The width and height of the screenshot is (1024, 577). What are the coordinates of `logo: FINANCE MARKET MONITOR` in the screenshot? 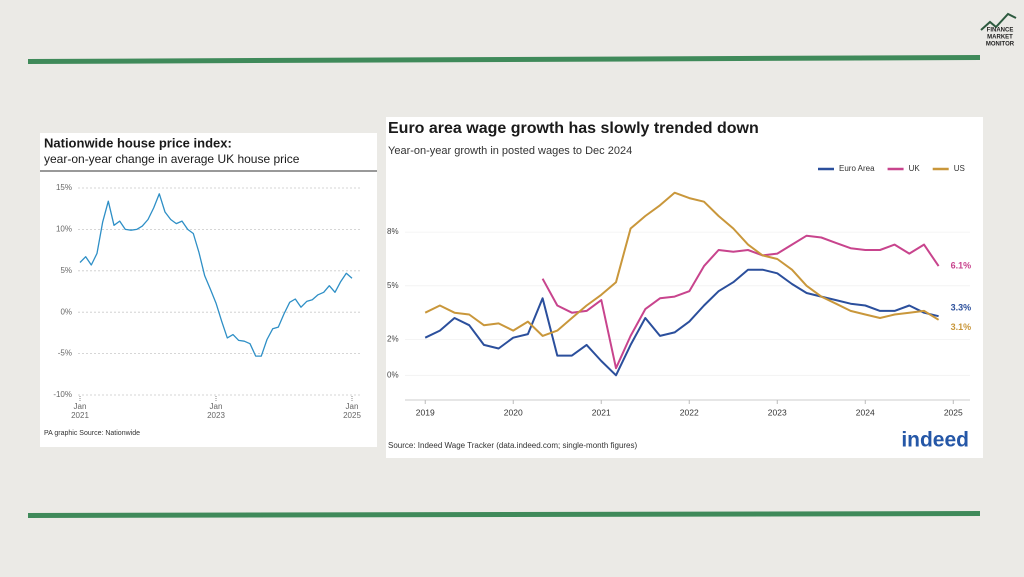 It's located at (999, 31).